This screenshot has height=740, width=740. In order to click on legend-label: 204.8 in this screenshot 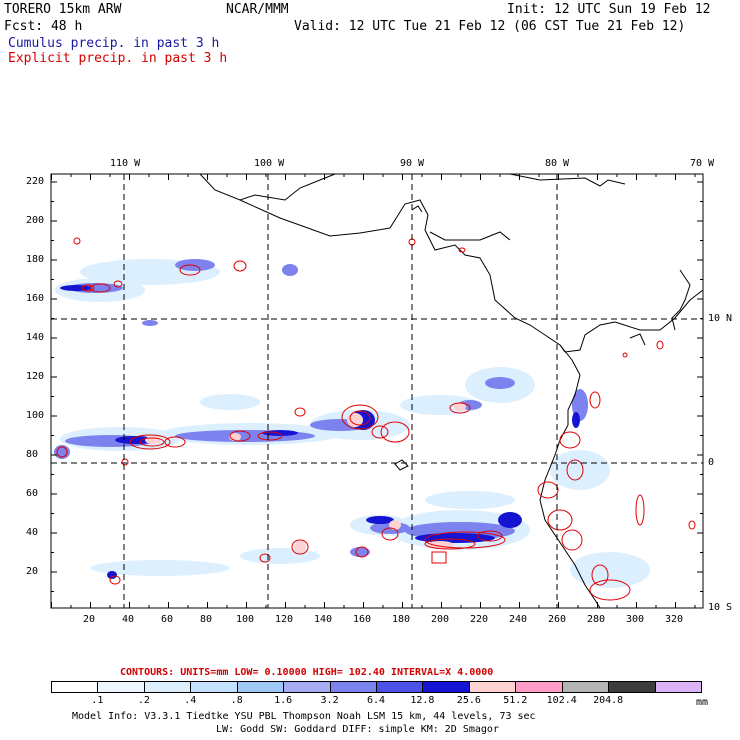, I will do `click(608, 700)`.